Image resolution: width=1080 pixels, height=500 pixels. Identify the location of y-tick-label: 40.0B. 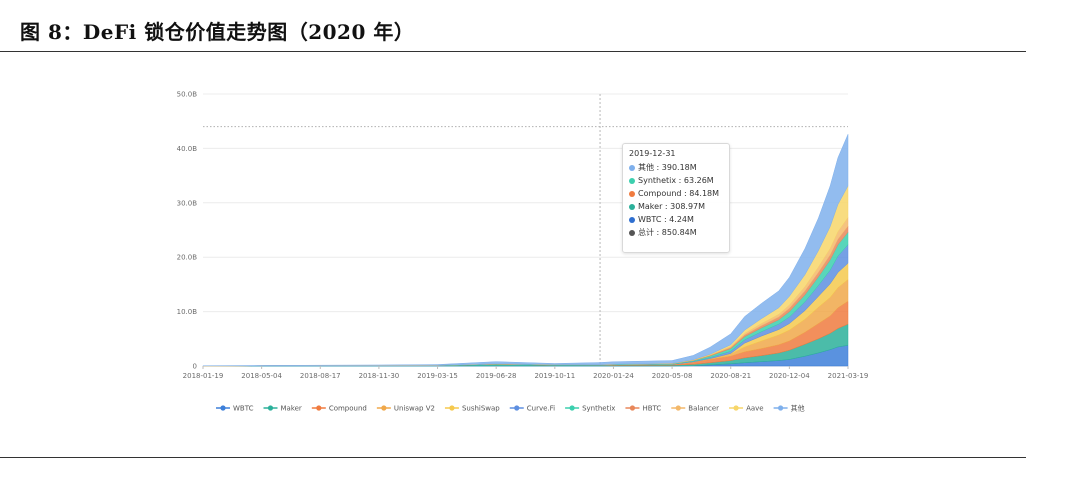
(187, 149).